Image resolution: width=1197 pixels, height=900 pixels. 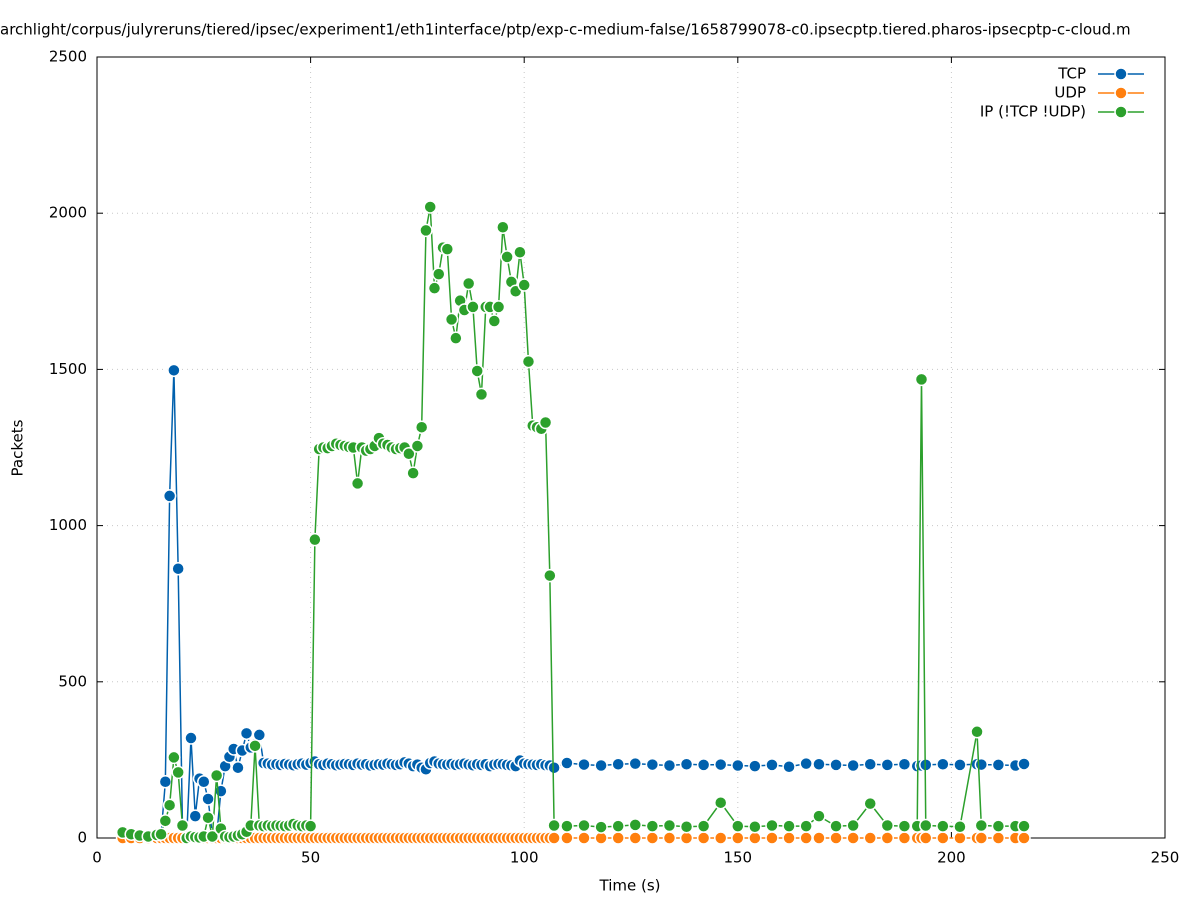 What do you see at coordinates (68, 57) in the screenshot?
I see `y-tick-label: 2500` at bounding box center [68, 57].